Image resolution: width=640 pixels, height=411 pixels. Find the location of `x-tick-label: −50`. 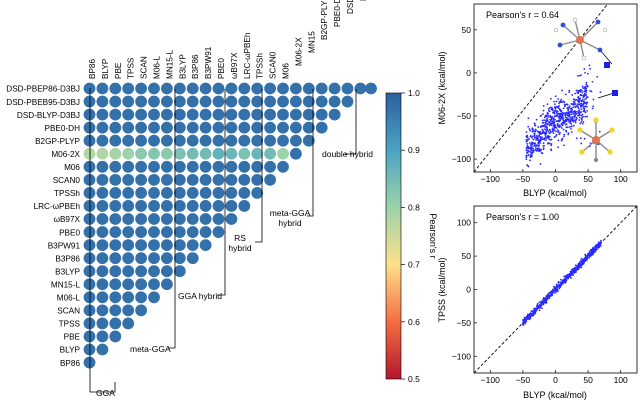

x-tick-label: −50 is located at coordinates (523, 179).